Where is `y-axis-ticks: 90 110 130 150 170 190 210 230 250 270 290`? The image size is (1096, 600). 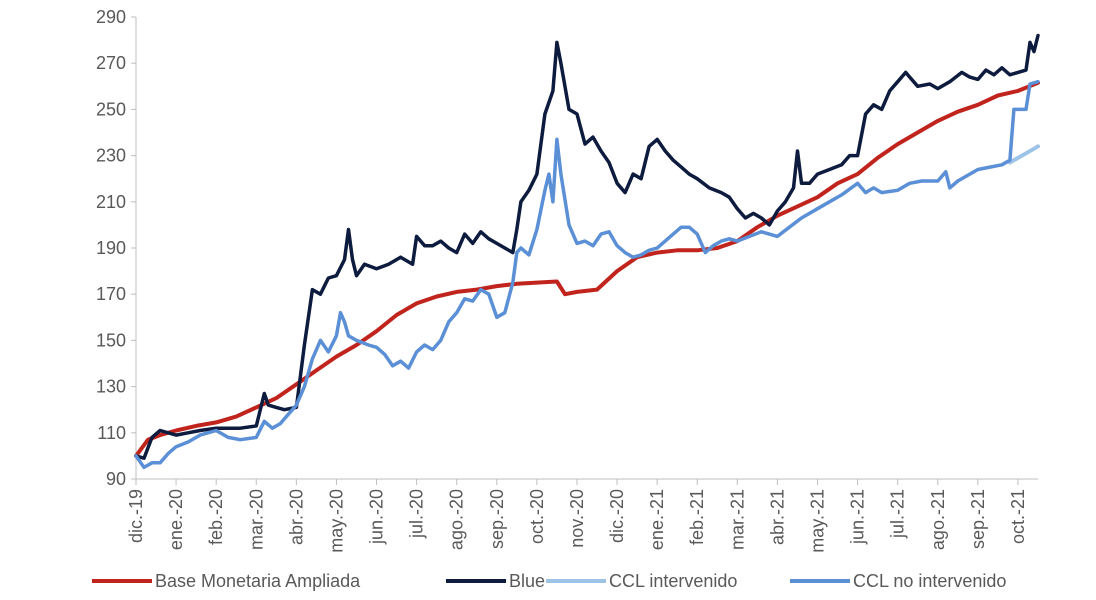 y-axis-ticks: 90 110 130 150 170 190 210 230 250 270 290 is located at coordinates (116, 248).